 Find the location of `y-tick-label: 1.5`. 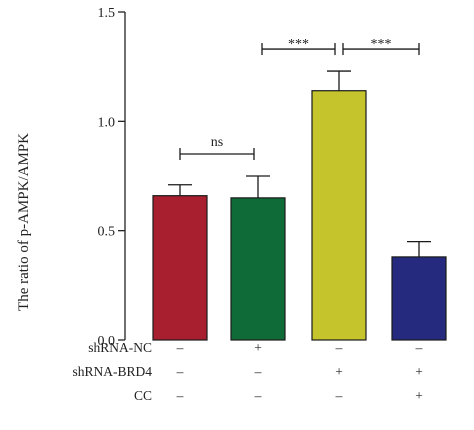

y-tick-label: 1.5 is located at coordinates (107, 13).